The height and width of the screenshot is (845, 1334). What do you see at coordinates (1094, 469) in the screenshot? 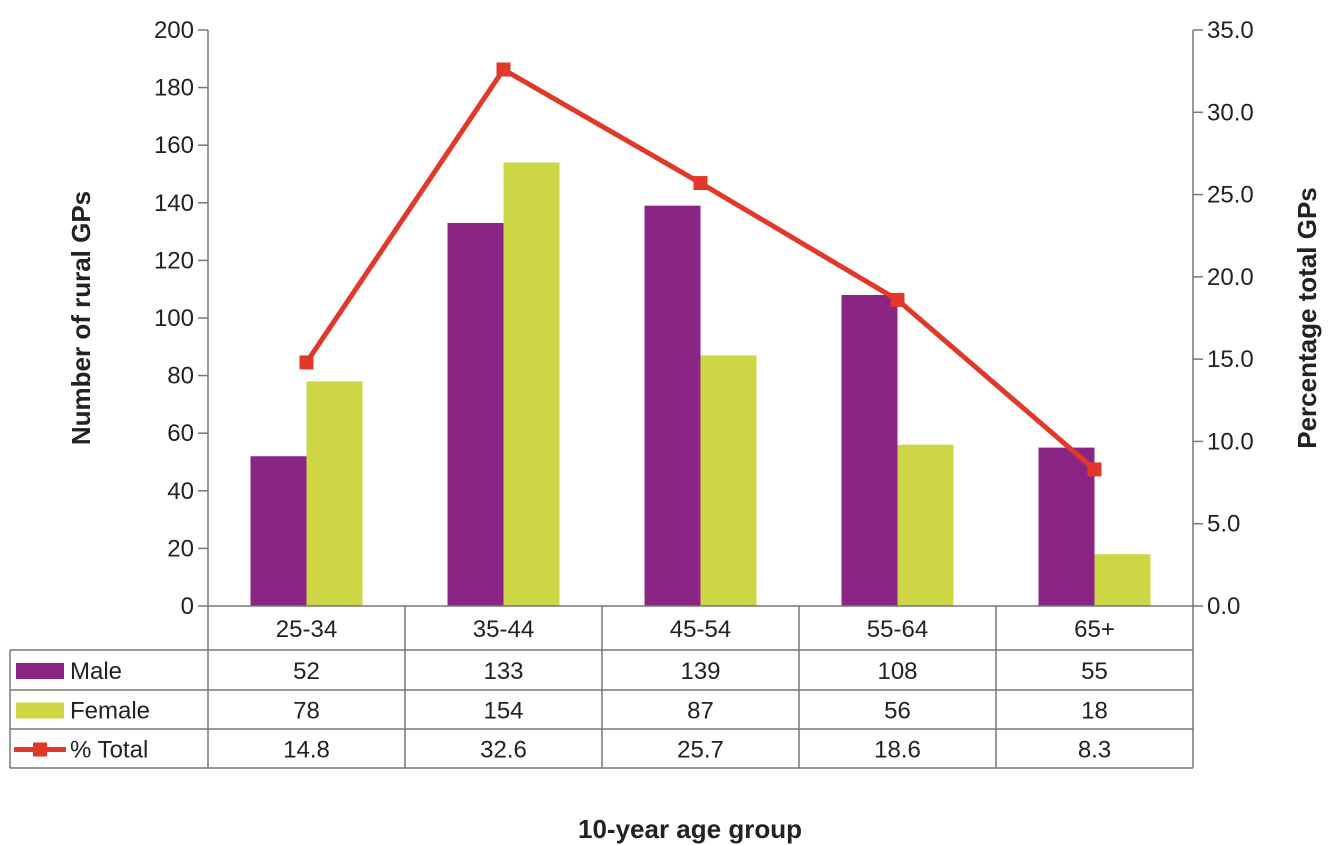
I see `marker-percent-65+` at bounding box center [1094, 469].